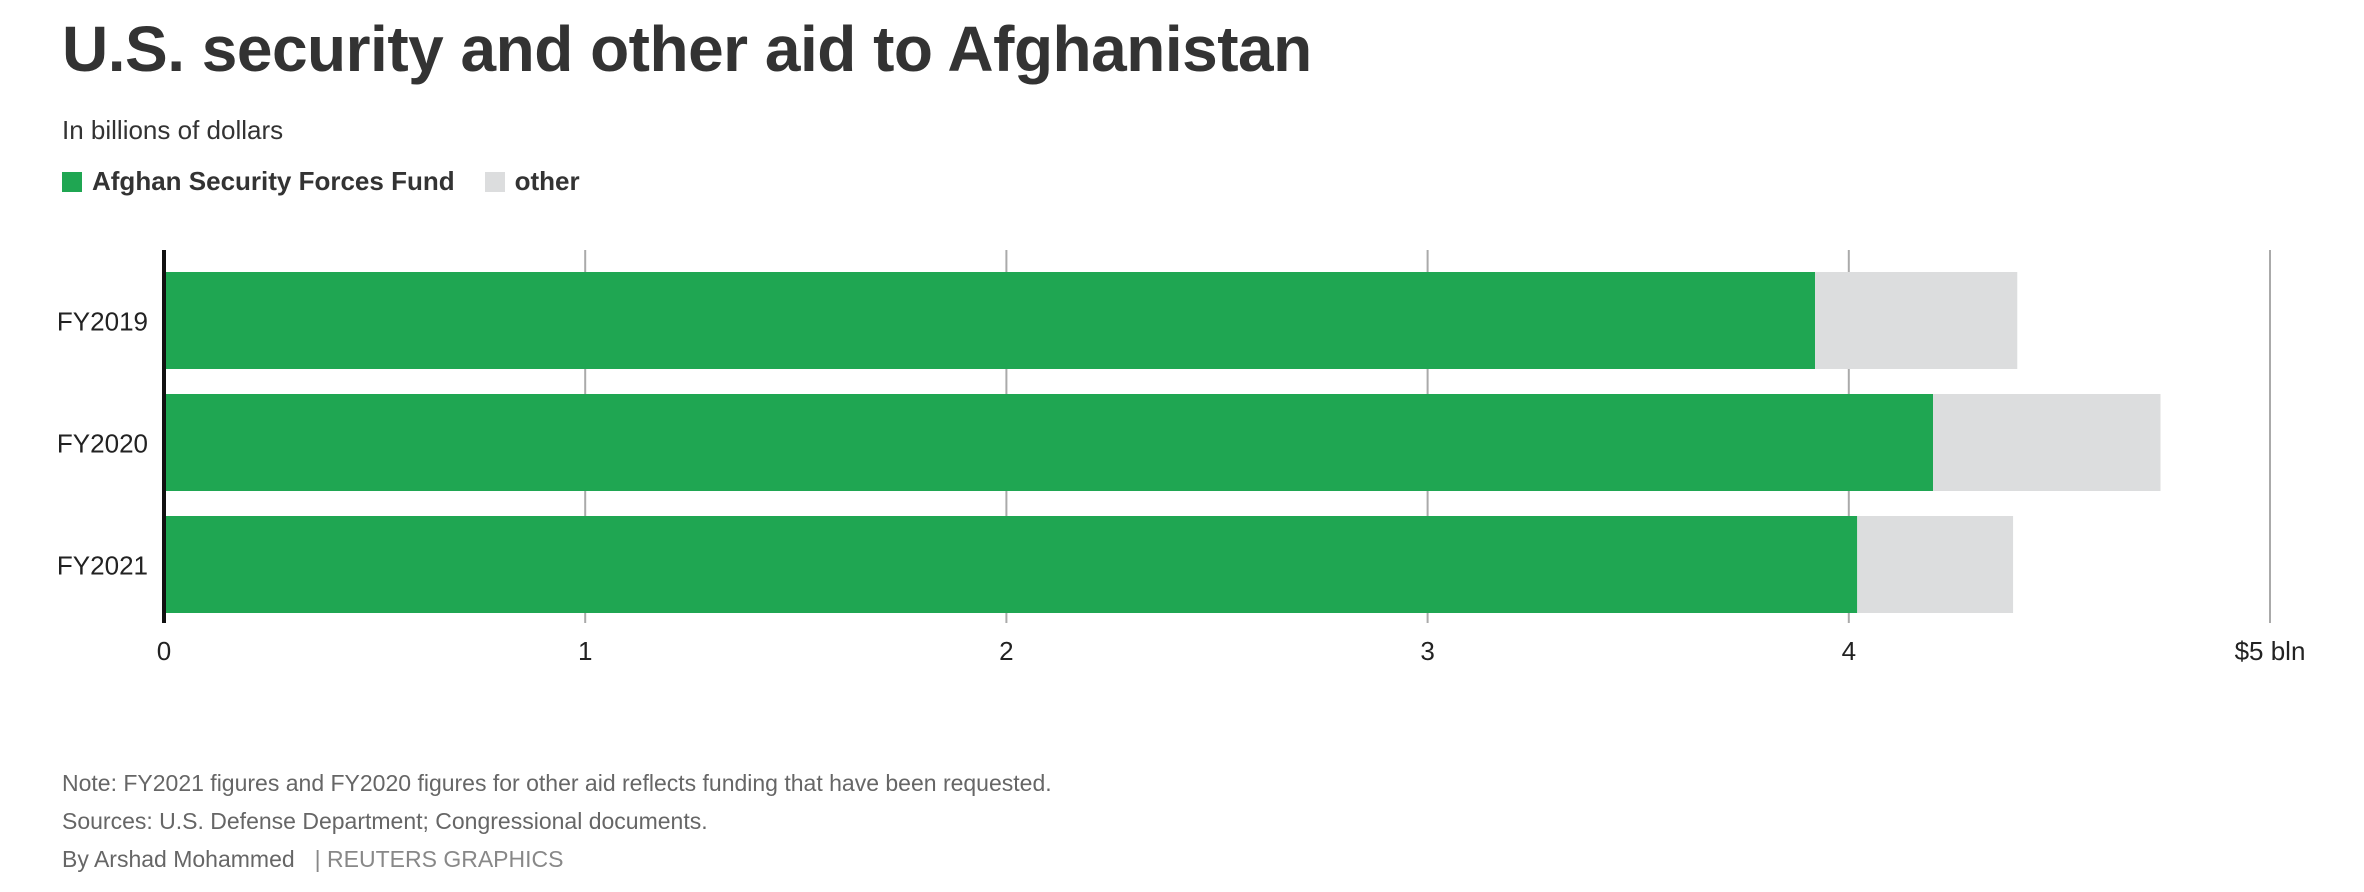 The image size is (2364, 892). I want to click on x-tick-label: $5 bln, so click(2270, 651).